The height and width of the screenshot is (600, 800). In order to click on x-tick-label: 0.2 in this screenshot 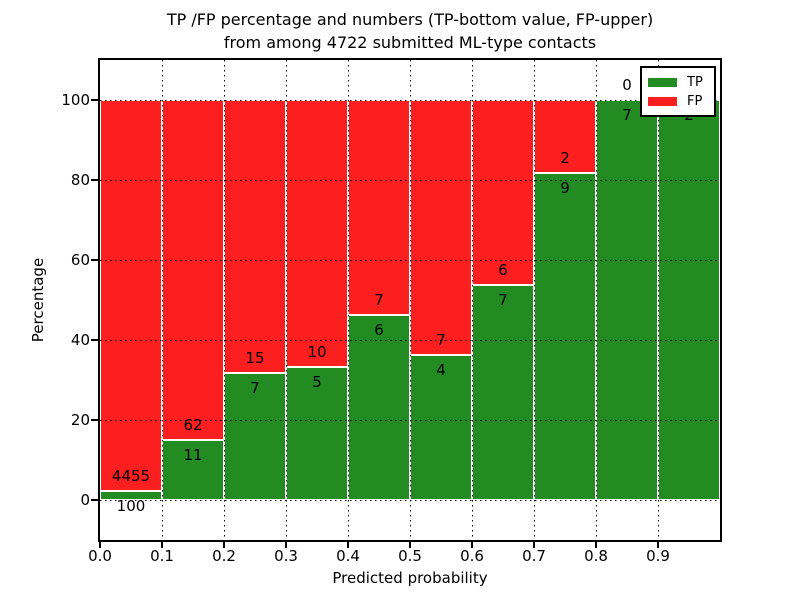, I will do `click(224, 556)`.